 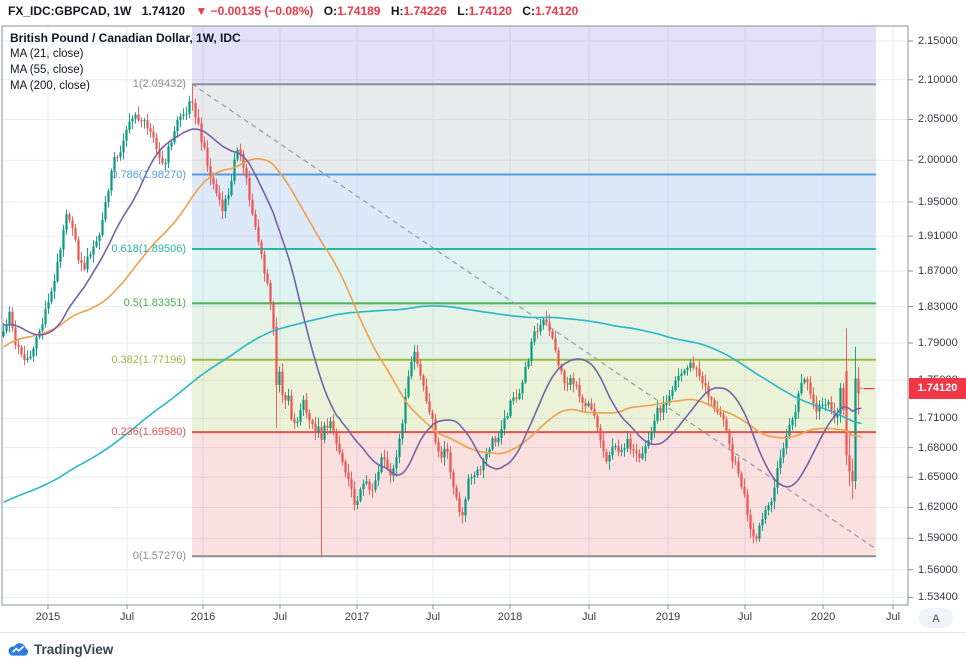 I want to click on tradingview-logo-text: TradingView, so click(x=74, y=649).